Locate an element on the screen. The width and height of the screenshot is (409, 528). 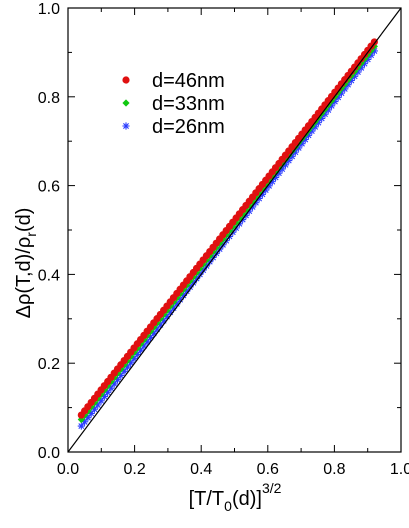
data-point-d=26nm-37 is located at coordinates (203, 270).